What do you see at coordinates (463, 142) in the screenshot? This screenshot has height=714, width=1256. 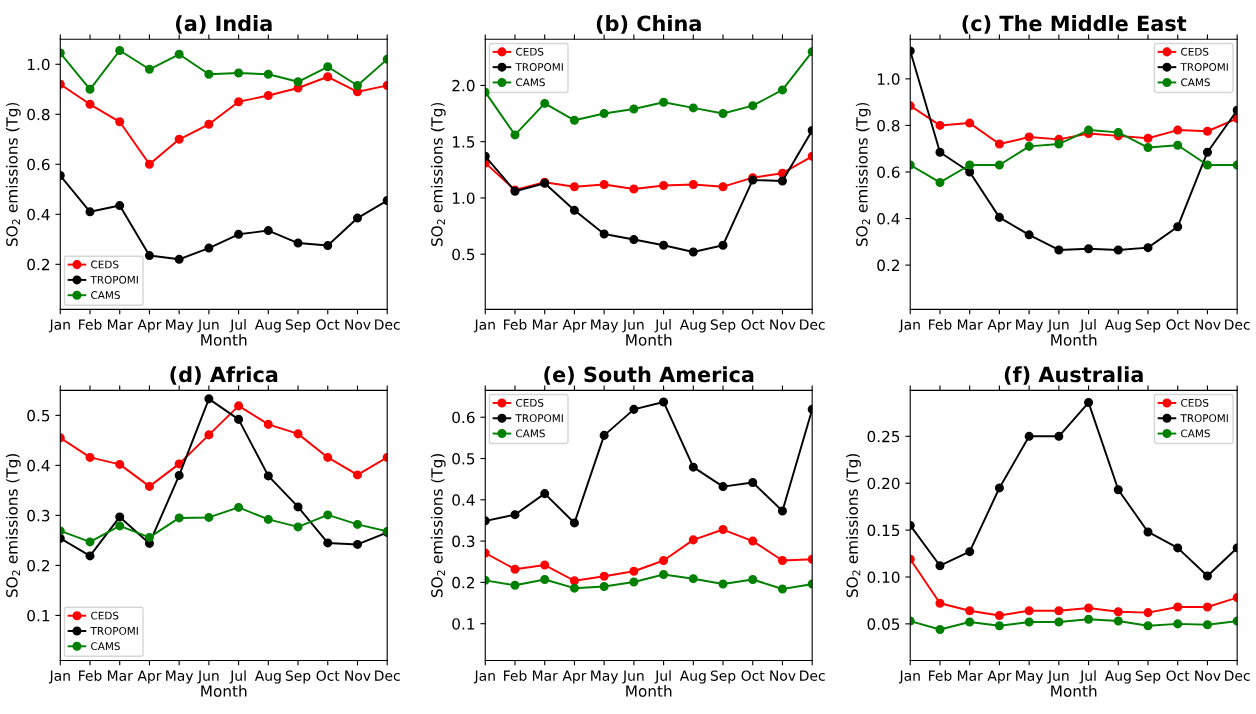 I see `y-tick-label: 1.5` at bounding box center [463, 142].